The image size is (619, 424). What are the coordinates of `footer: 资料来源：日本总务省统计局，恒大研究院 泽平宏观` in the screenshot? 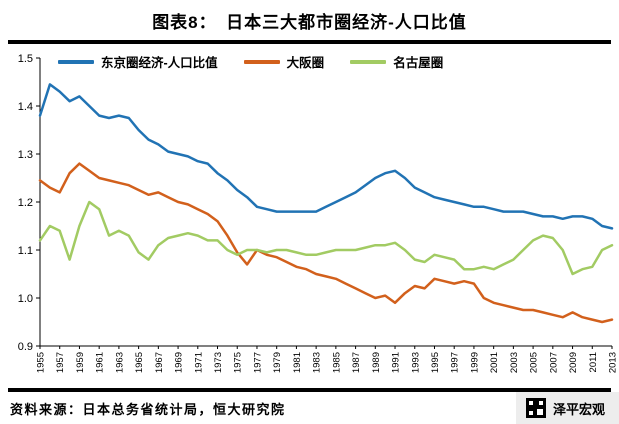 It's located at (309, 408).